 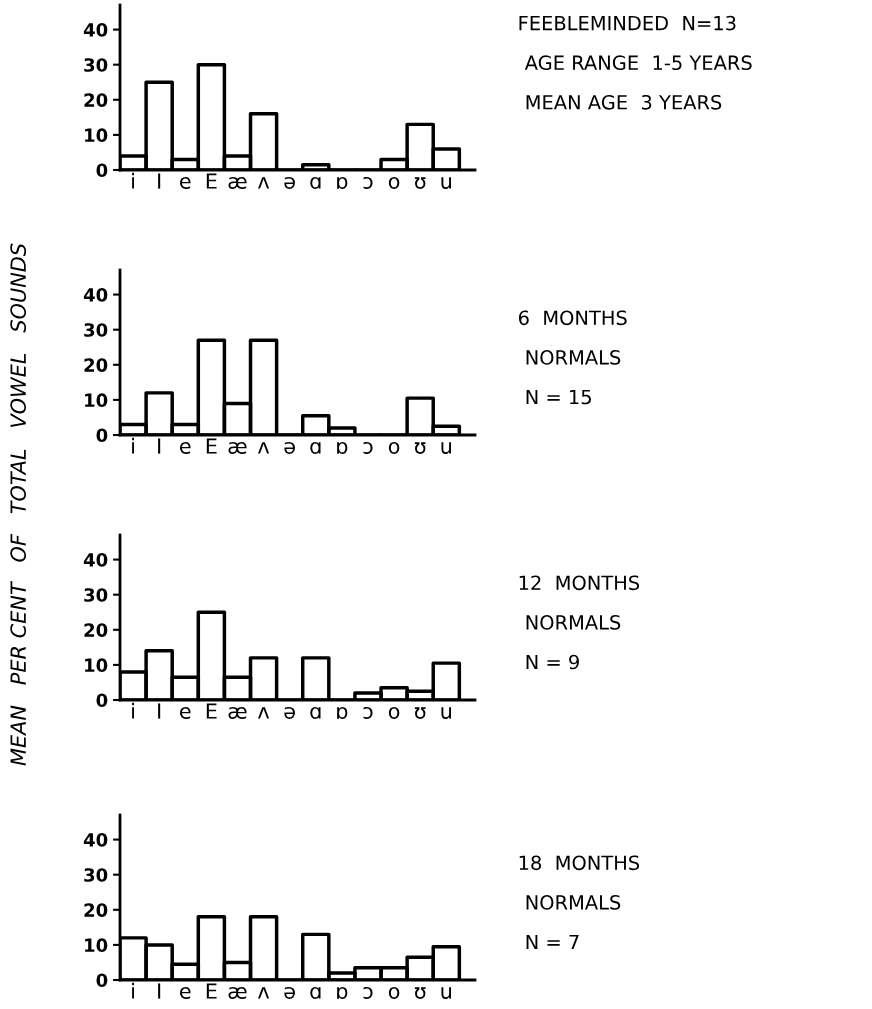 I want to click on text: FEEBLEMINDED N=13, so click(x=627, y=23).